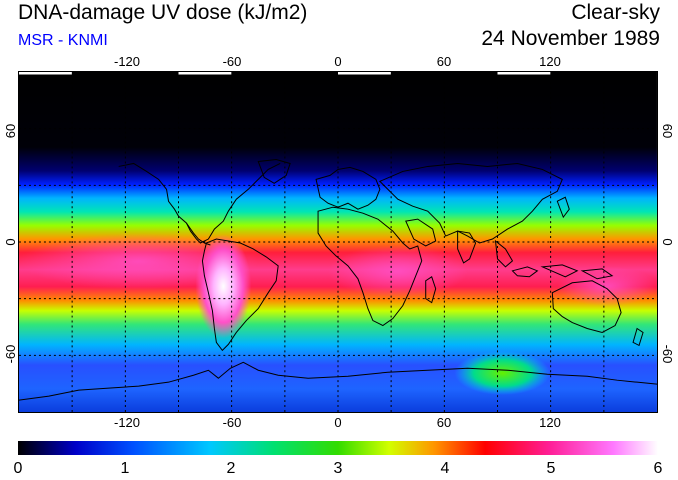  What do you see at coordinates (63, 40) in the screenshot?
I see `organization-label: MSR - KNMI` at bounding box center [63, 40].